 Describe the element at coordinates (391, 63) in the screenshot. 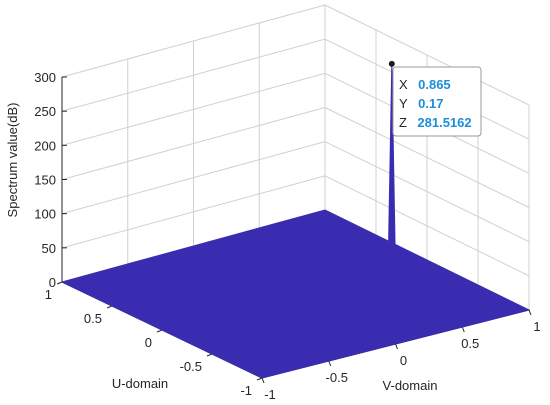

I see `datatip-marker` at that location.